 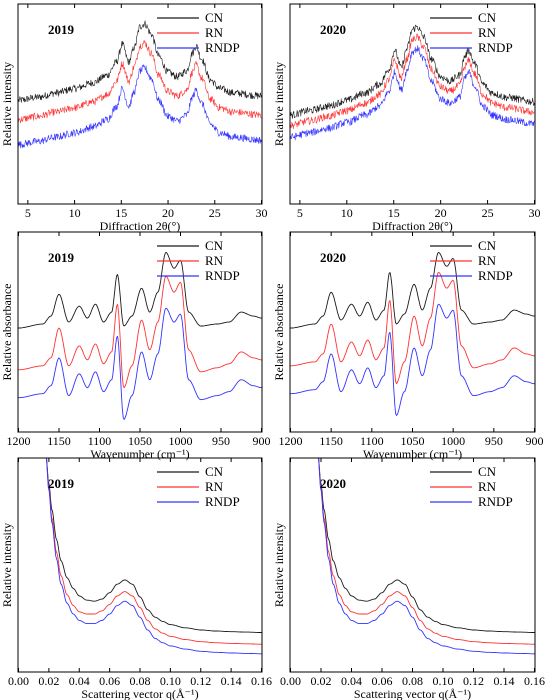 What do you see at coordinates (382, 681) in the screenshot?
I see `x-tick-label: 0.06` at bounding box center [382, 681].